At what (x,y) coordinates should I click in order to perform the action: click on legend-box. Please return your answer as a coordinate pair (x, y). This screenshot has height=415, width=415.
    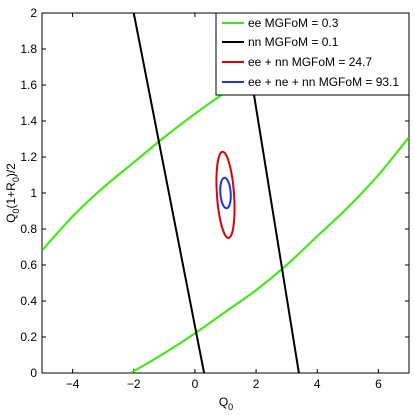
    Looking at the image, I should click on (312, 54).